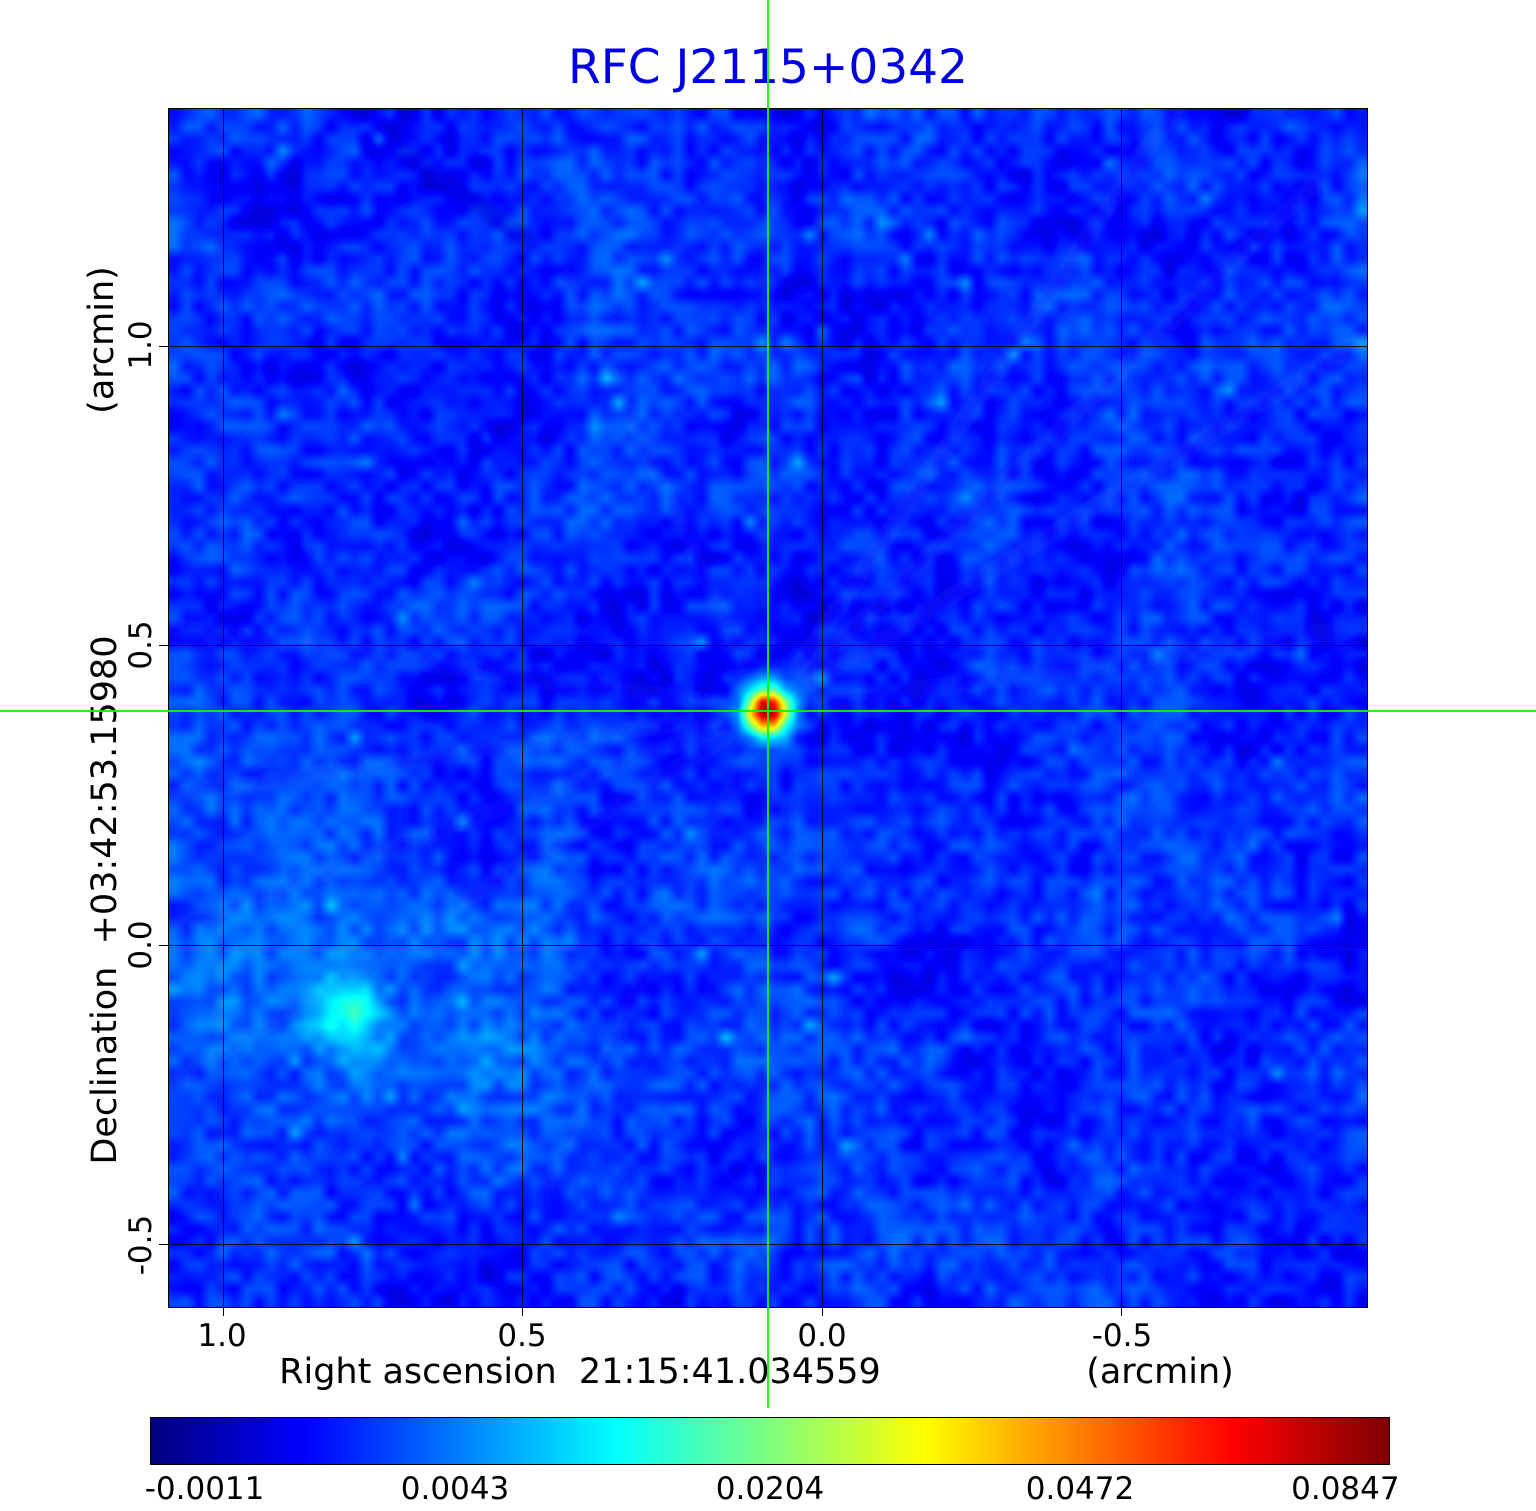 The height and width of the screenshot is (1511, 1536). What do you see at coordinates (522, 1336) in the screenshot?
I see `x-tick-label: 0.5` at bounding box center [522, 1336].